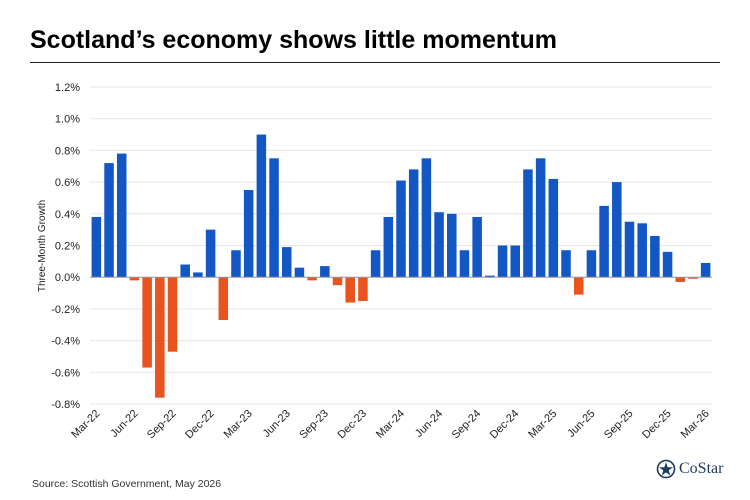 The image size is (750, 500). Describe the element at coordinates (65, 342) in the screenshot. I see `y-tick-label: -0.4%` at that location.